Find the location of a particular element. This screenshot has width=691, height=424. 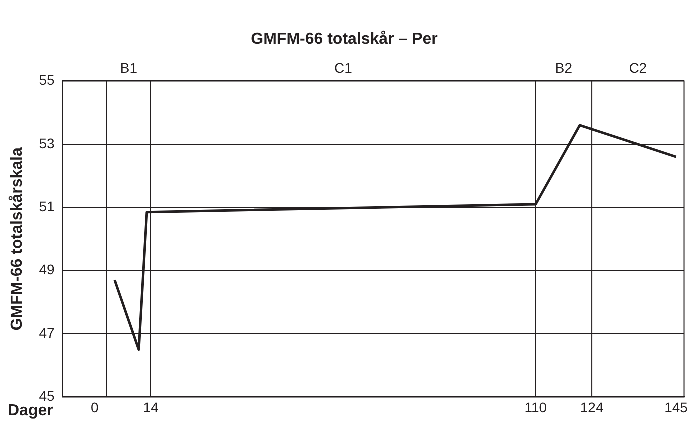

y-axis-title: GMFM-66 totalskårskala is located at coordinates (17, 239).